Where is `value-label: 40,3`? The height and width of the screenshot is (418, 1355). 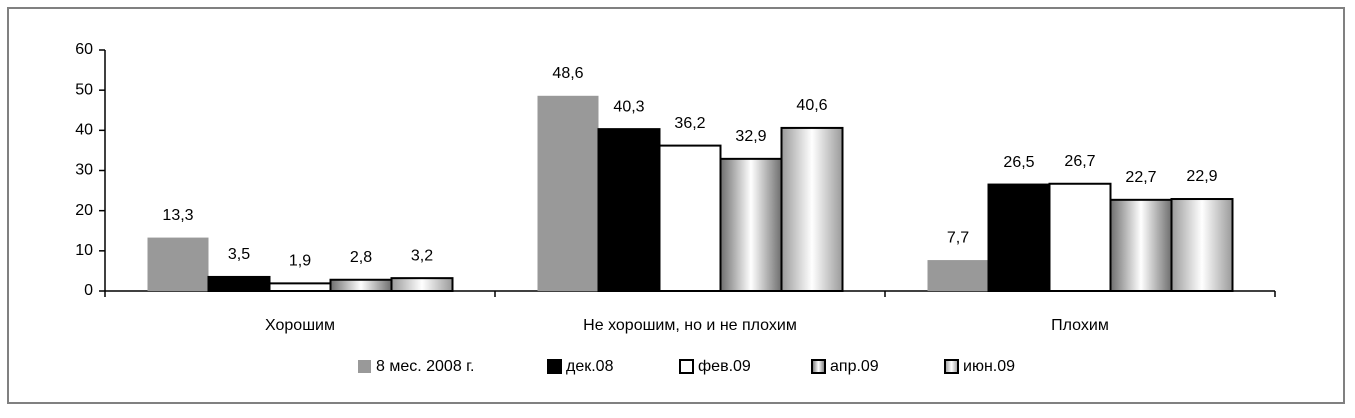
value-label: 40,3 is located at coordinates (628, 106).